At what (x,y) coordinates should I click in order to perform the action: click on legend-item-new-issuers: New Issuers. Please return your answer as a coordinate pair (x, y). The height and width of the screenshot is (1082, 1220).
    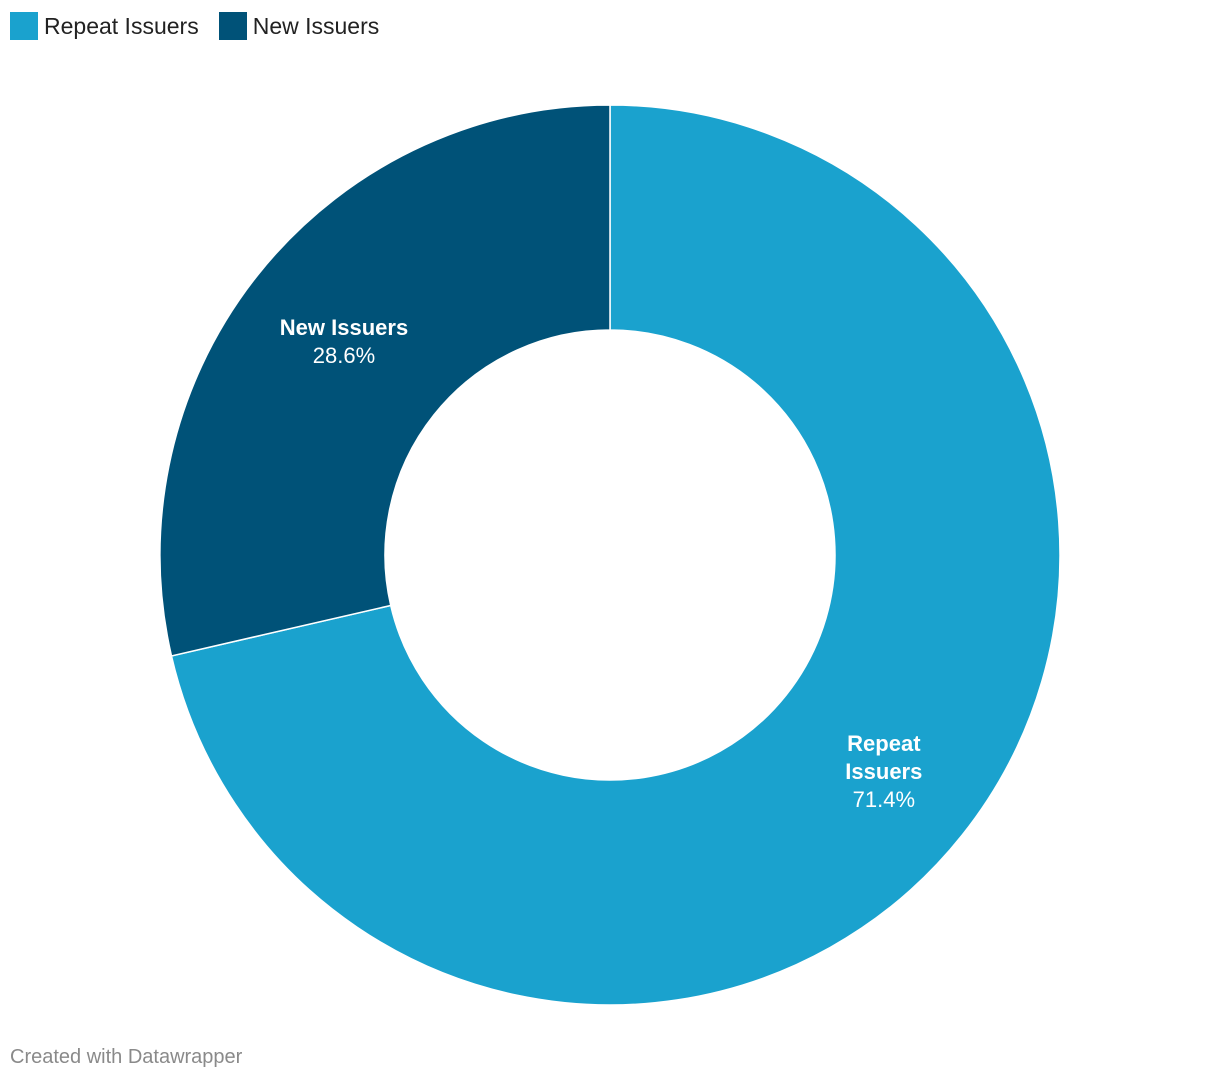
    Looking at the image, I should click on (299, 26).